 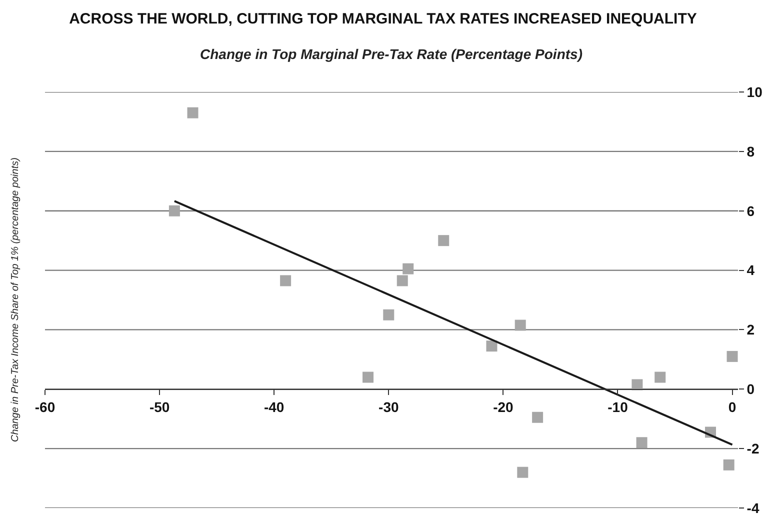 I want to click on x-tick-label: -40, so click(x=274, y=406).